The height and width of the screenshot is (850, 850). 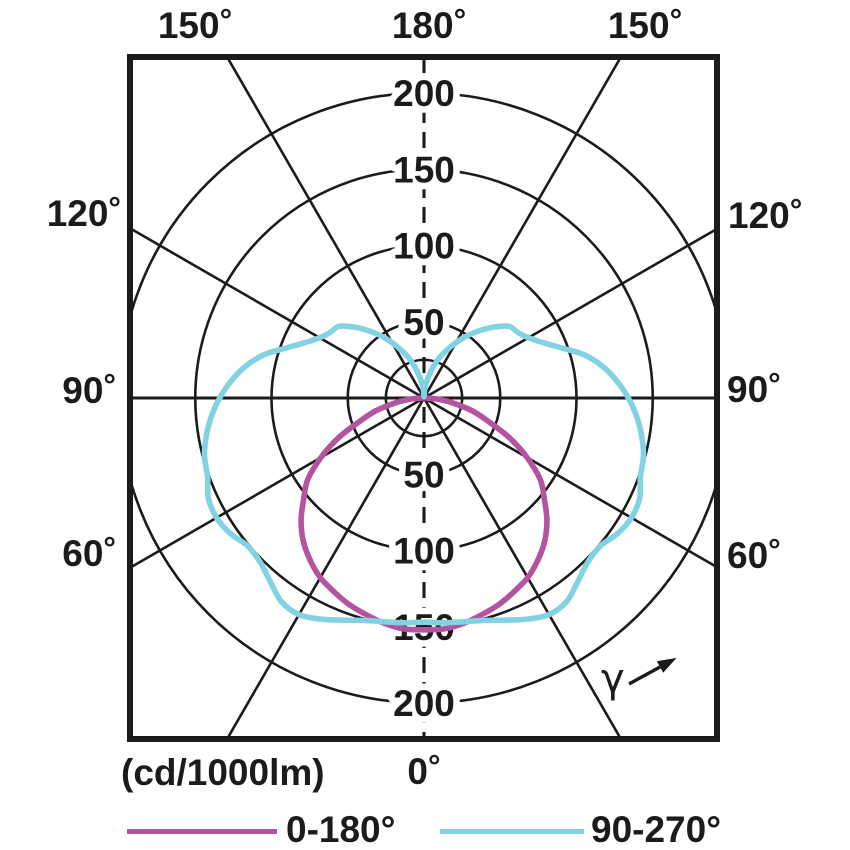 I want to click on gamma-direction-indicator: γ, so click(x=639, y=679).